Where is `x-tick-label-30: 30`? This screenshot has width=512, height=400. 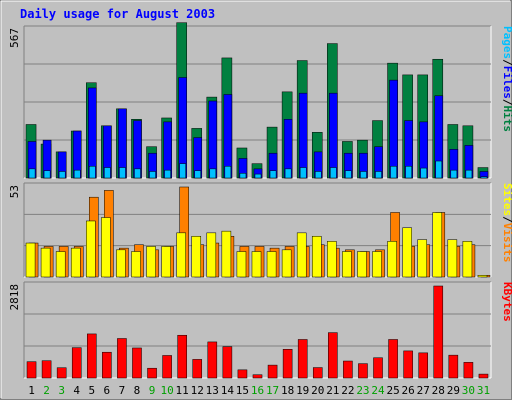 x-tick-label-30: 30 is located at coordinates (468, 390).